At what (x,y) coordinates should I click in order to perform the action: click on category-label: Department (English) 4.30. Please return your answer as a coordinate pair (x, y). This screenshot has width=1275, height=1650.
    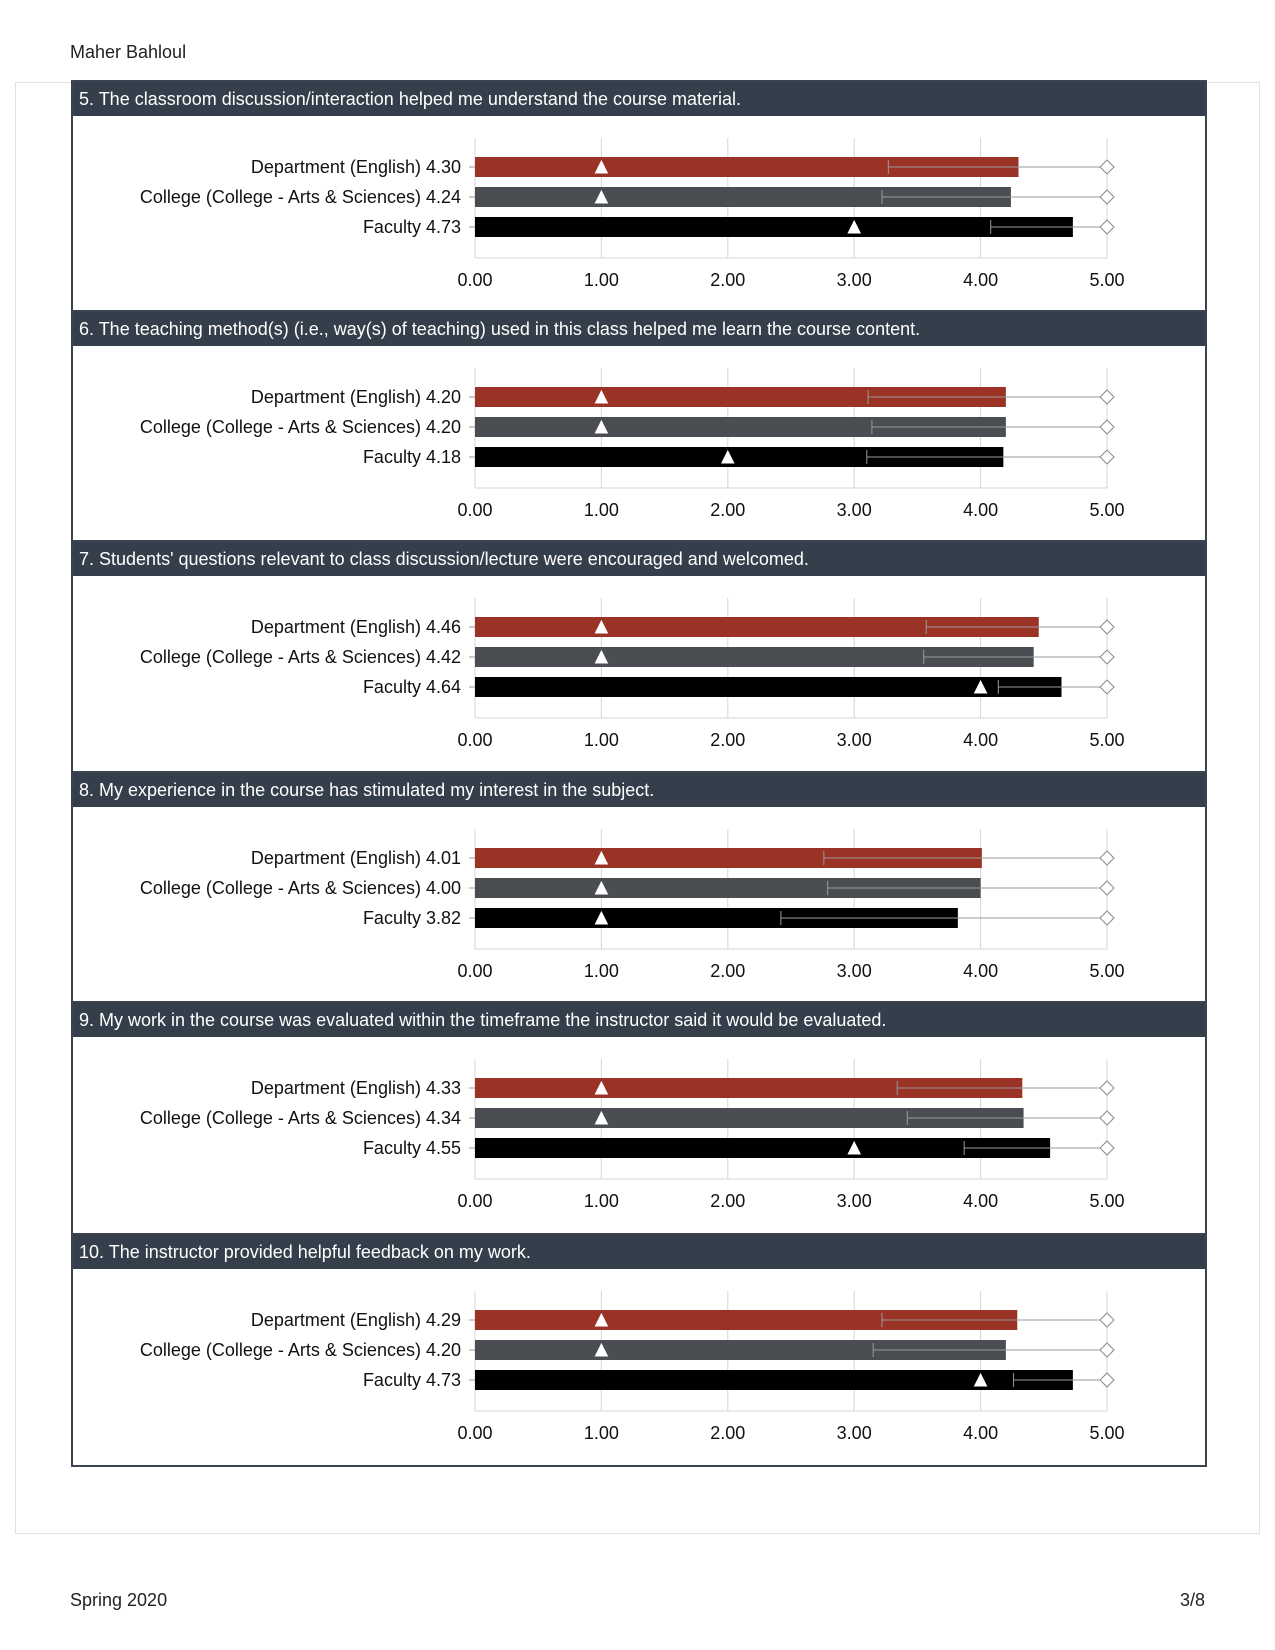
    Looking at the image, I should click on (356, 167).